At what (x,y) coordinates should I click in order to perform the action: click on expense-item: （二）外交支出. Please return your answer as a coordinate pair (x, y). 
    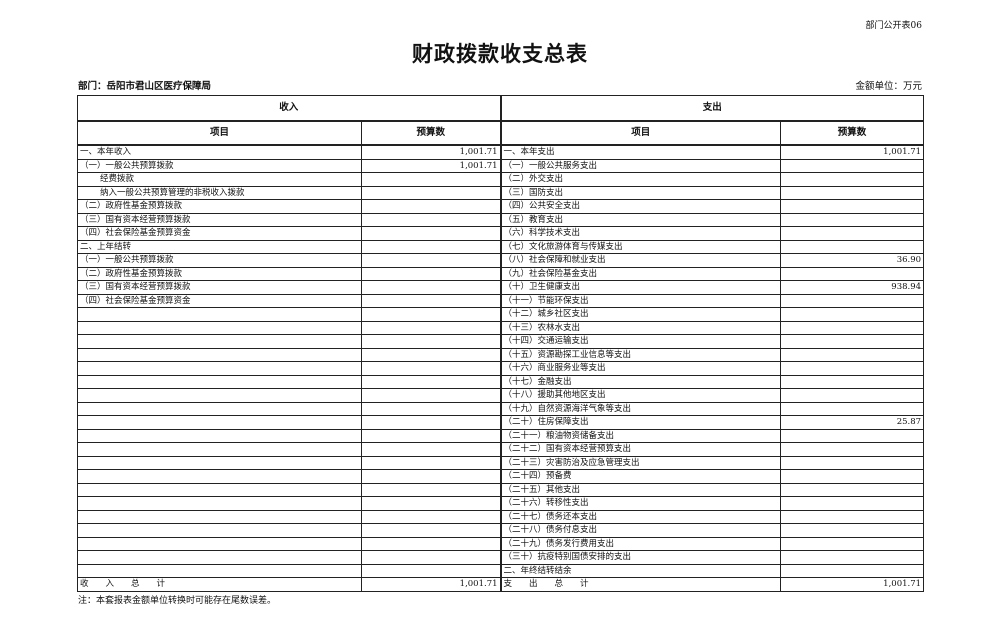
    Looking at the image, I should click on (641, 179).